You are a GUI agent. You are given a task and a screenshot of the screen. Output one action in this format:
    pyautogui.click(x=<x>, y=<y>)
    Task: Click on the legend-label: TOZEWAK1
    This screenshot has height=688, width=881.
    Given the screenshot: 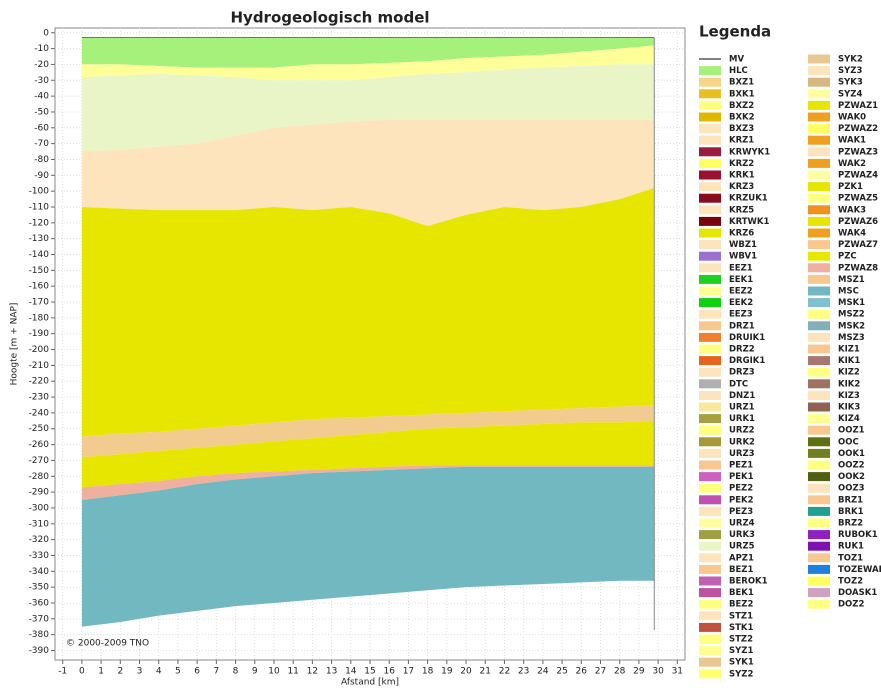 What is the action you would take?
    pyautogui.click(x=859, y=570)
    